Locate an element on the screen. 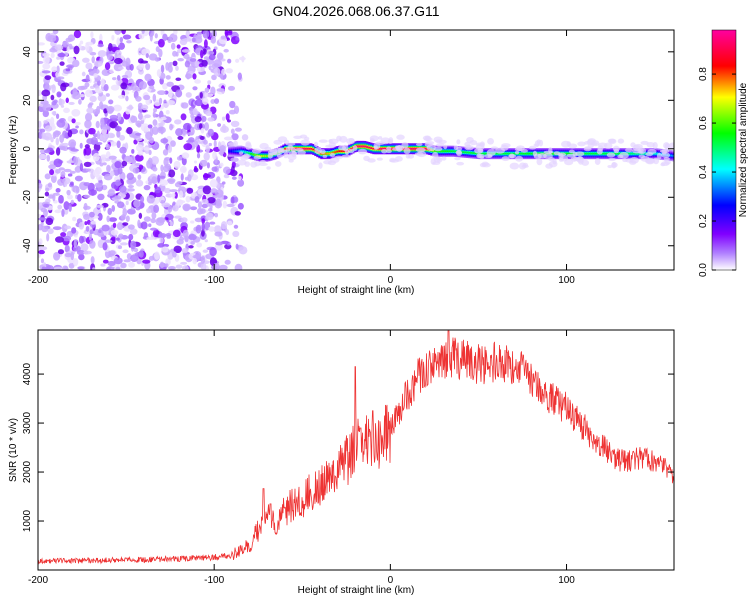  colorbar-ticks: 0.0 0.2 0.4 0.6 0.8 is located at coordinates (717, 153).